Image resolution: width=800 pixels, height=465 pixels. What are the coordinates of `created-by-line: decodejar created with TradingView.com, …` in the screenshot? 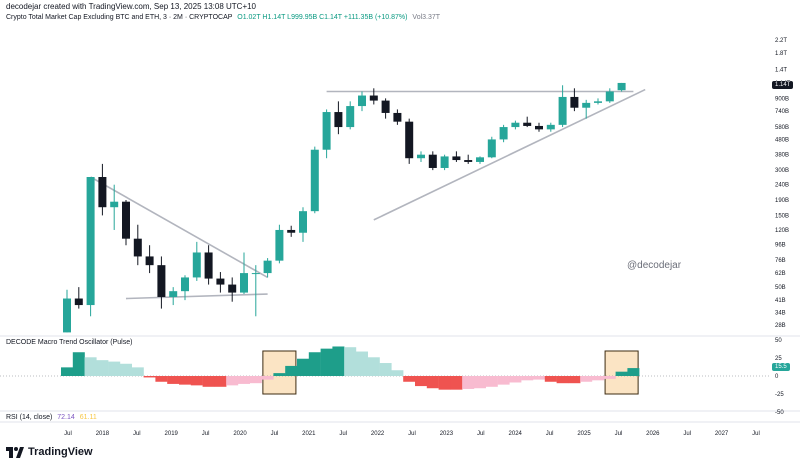 It's located at (131, 6).